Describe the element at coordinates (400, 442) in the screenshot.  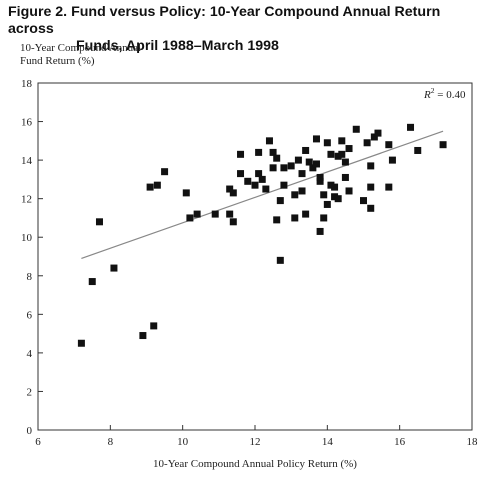
I see `x-tick-label: 16` at that location.